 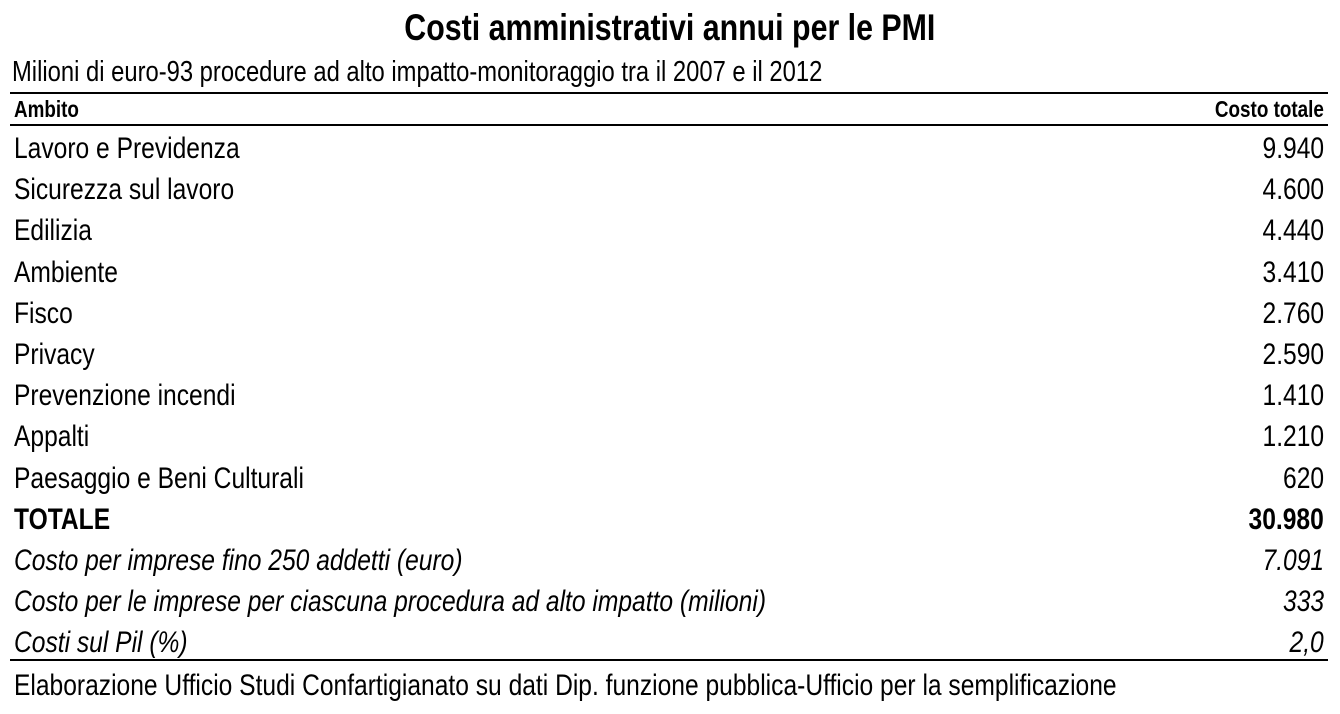 What do you see at coordinates (669, 436) in the screenshot?
I see `table-row: Appalti 1.210` at bounding box center [669, 436].